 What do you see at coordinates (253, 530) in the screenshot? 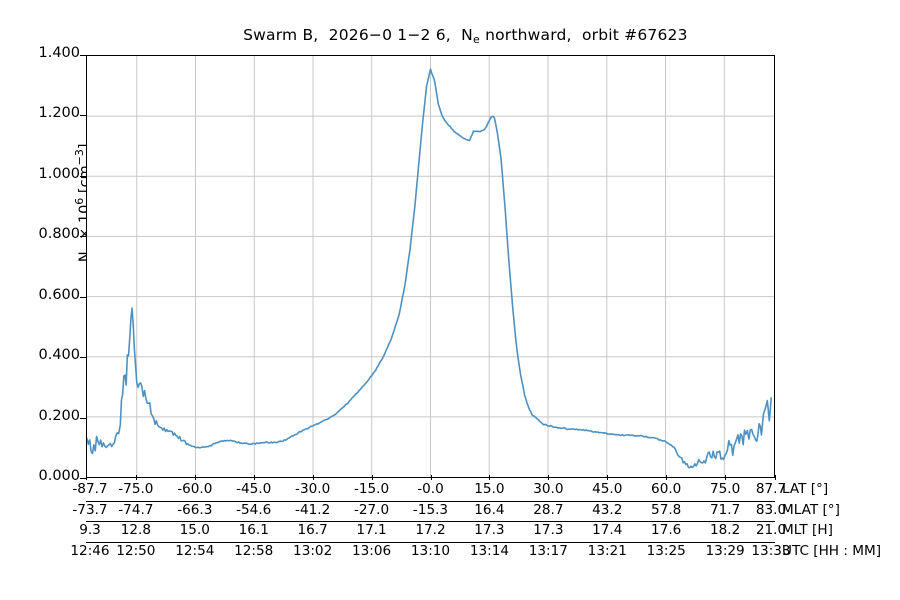
I see `x-tick-label: 16.1` at bounding box center [253, 530].